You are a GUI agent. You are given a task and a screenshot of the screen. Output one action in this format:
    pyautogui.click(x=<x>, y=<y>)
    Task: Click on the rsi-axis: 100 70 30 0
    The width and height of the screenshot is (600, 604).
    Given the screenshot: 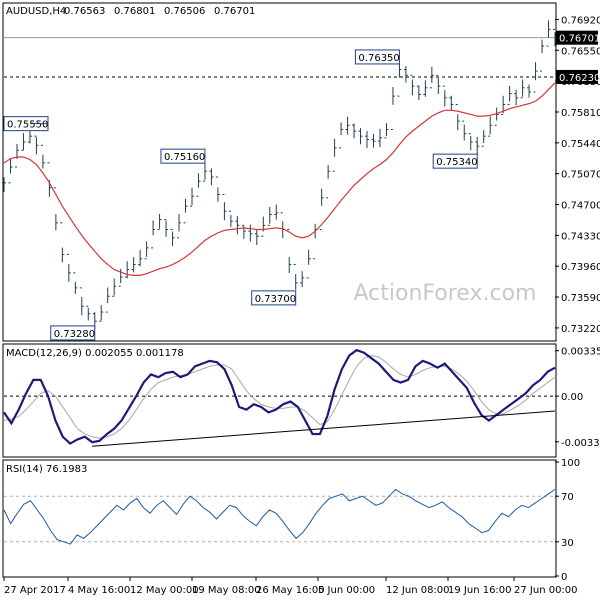 What is the action you would take?
    pyautogui.click(x=567, y=520)
    